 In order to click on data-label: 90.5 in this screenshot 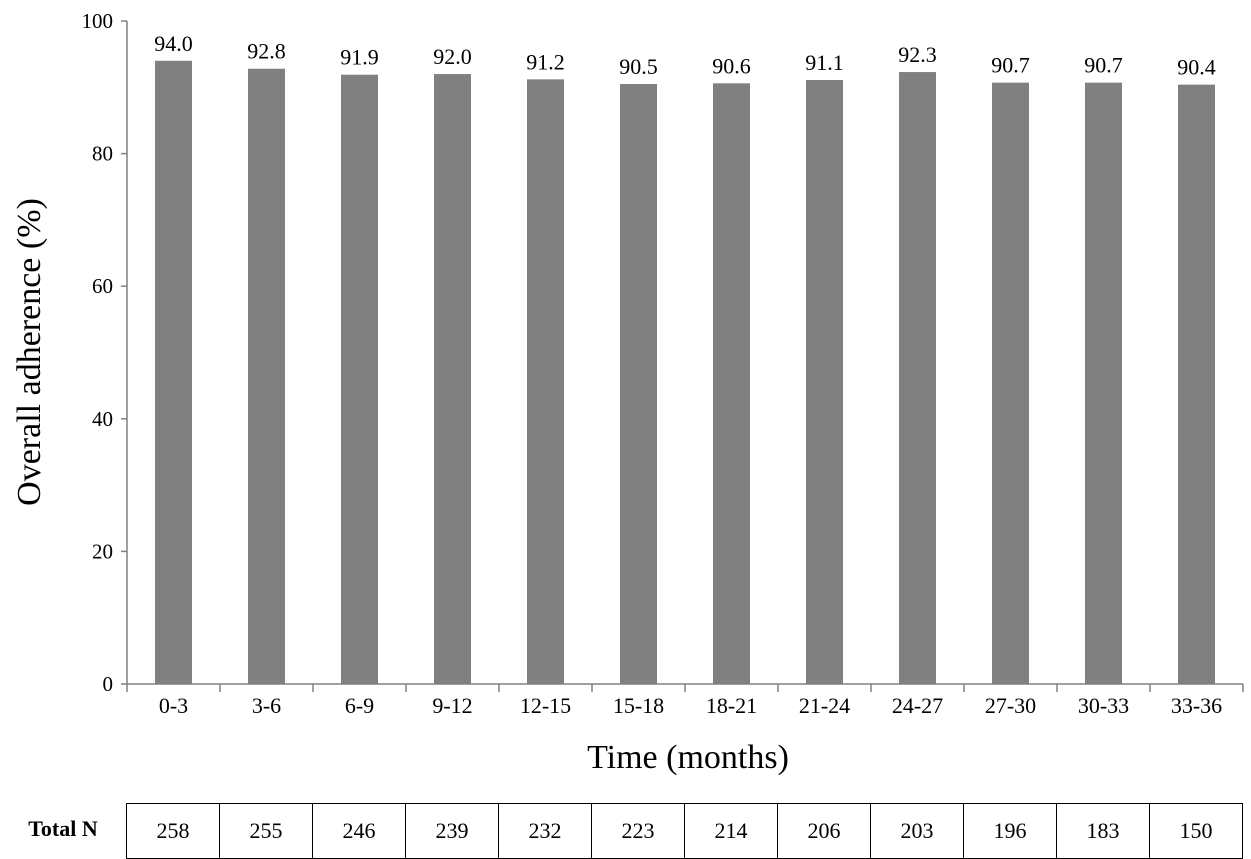, I will do `click(638, 66)`.